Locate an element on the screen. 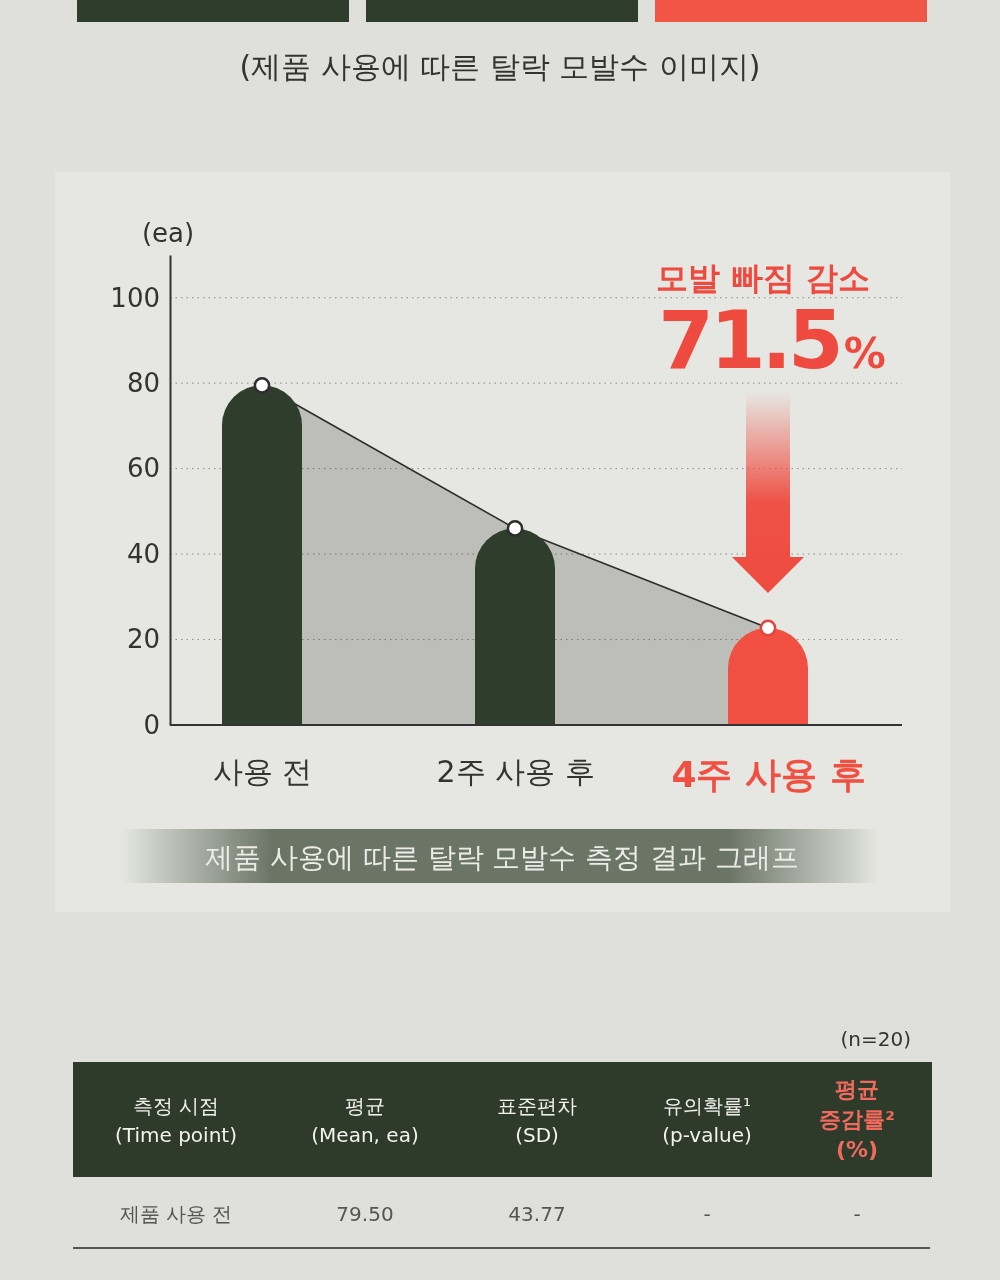 The width and height of the screenshot is (1000, 1280). x-tick-label: 2주 사용 후 is located at coordinates (515, 772).